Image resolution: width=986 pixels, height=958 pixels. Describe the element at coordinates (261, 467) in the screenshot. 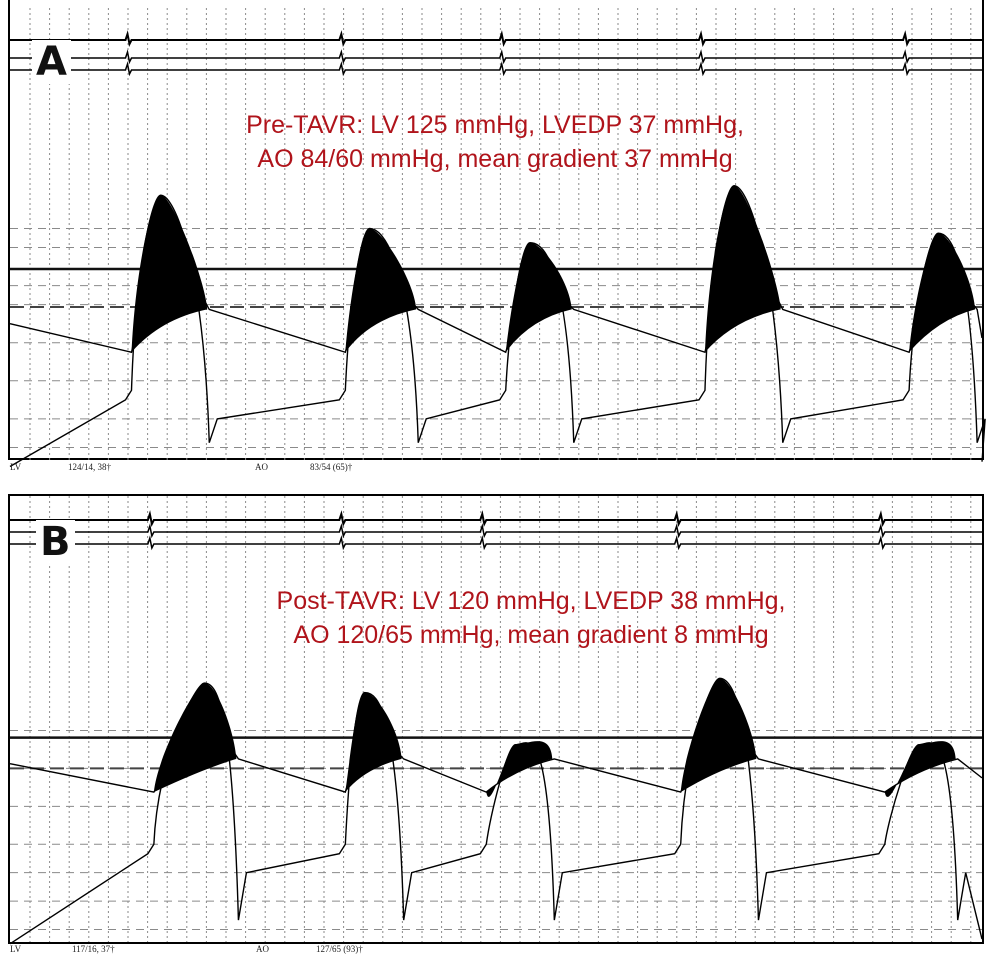

I see `panel-a-footer-ao-label: AO` at that location.